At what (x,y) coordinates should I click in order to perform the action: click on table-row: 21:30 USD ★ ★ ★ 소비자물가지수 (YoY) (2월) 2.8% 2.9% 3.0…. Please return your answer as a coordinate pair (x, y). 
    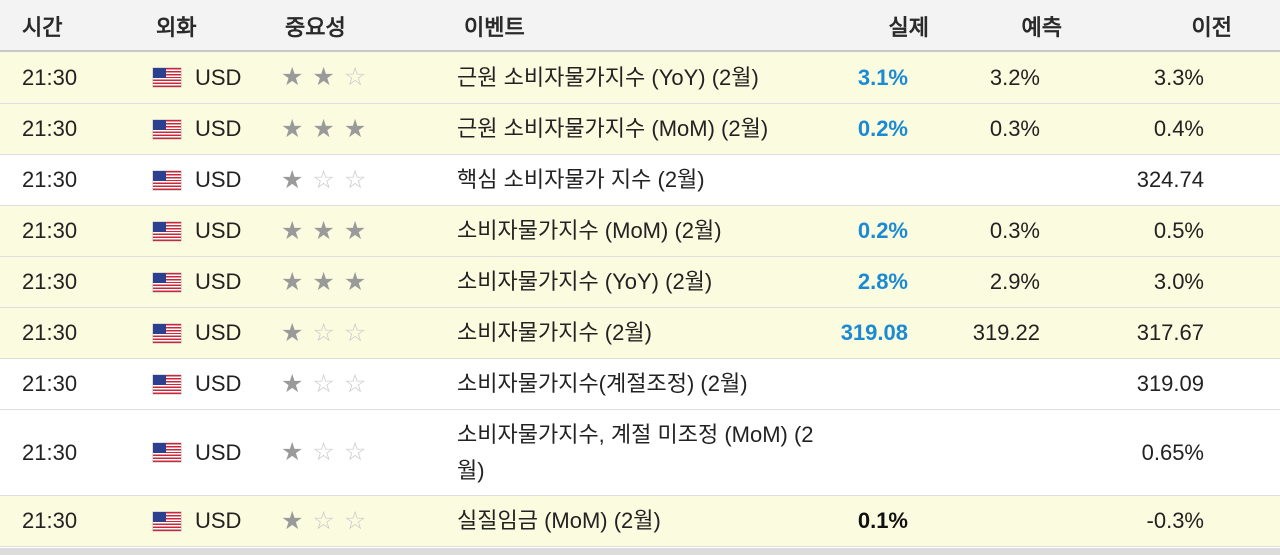
    Looking at the image, I should click on (640, 282).